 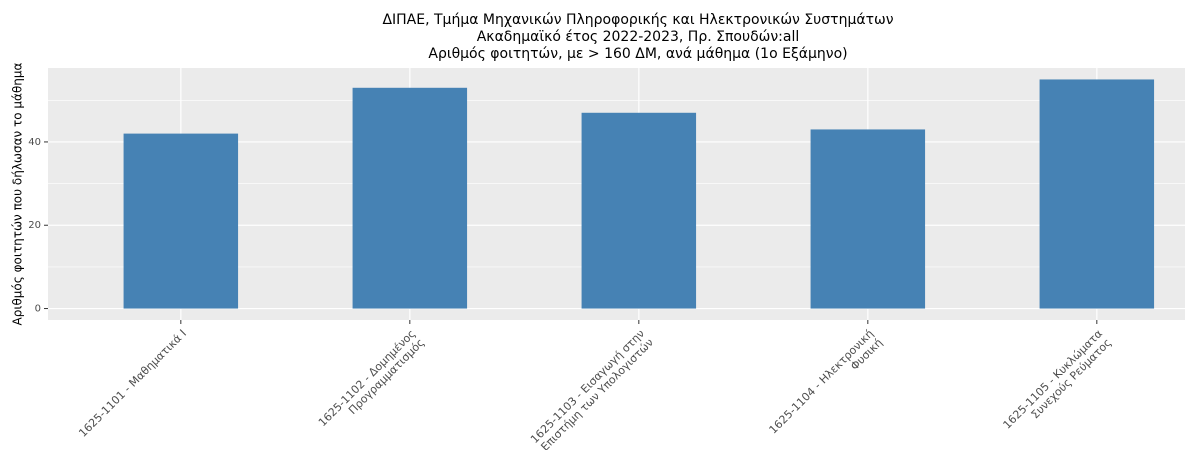 What do you see at coordinates (1057, 383) in the screenshot?
I see `x-tick-label: 1625-1105 - ΚυκλώματαΣυνεχούς Ρεύματος` at bounding box center [1057, 383].